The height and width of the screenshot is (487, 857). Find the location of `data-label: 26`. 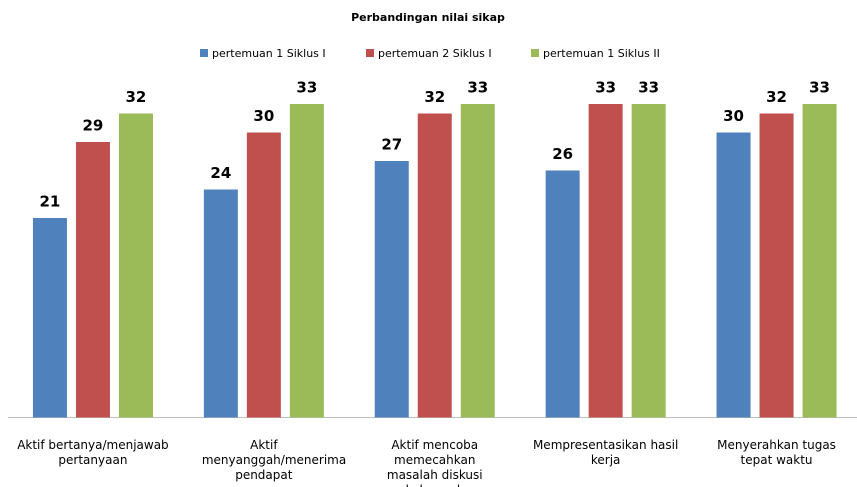

data-label: 26 is located at coordinates (562, 154).